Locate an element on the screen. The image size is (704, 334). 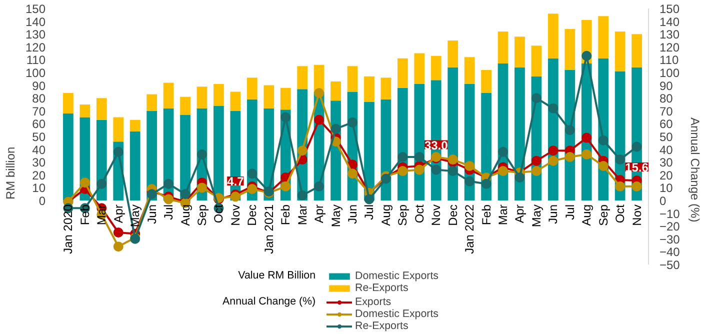
x-tick-label: Jul is located at coordinates (569, 212).